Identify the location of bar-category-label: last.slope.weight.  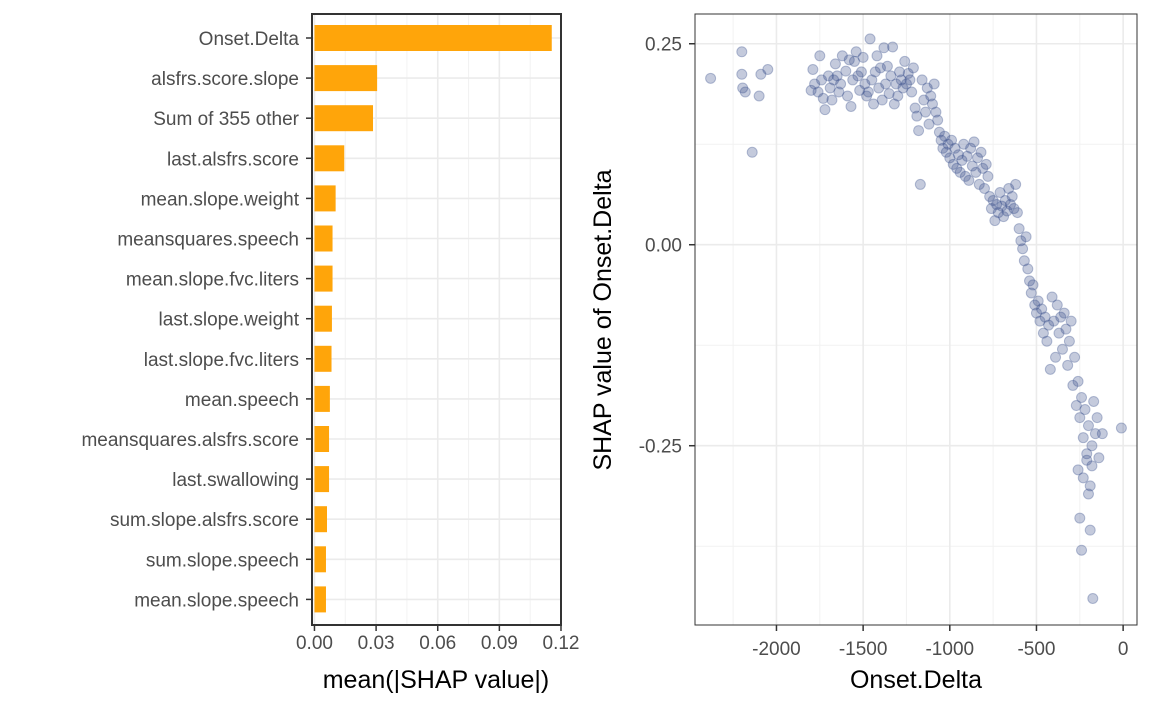
(229, 320).